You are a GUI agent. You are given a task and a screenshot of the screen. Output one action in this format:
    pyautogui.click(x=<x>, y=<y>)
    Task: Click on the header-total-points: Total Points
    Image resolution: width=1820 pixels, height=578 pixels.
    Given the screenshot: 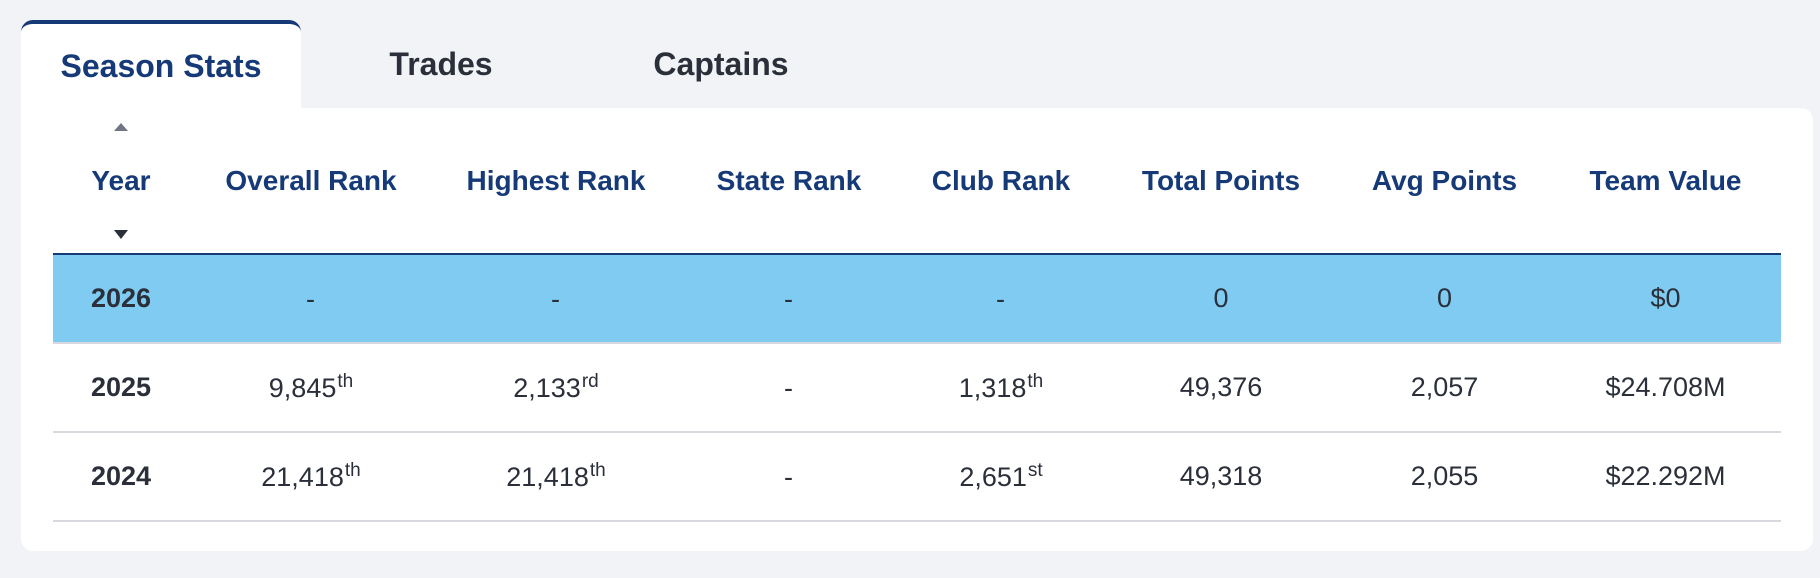 What is the action you would take?
    pyautogui.click(x=1221, y=181)
    